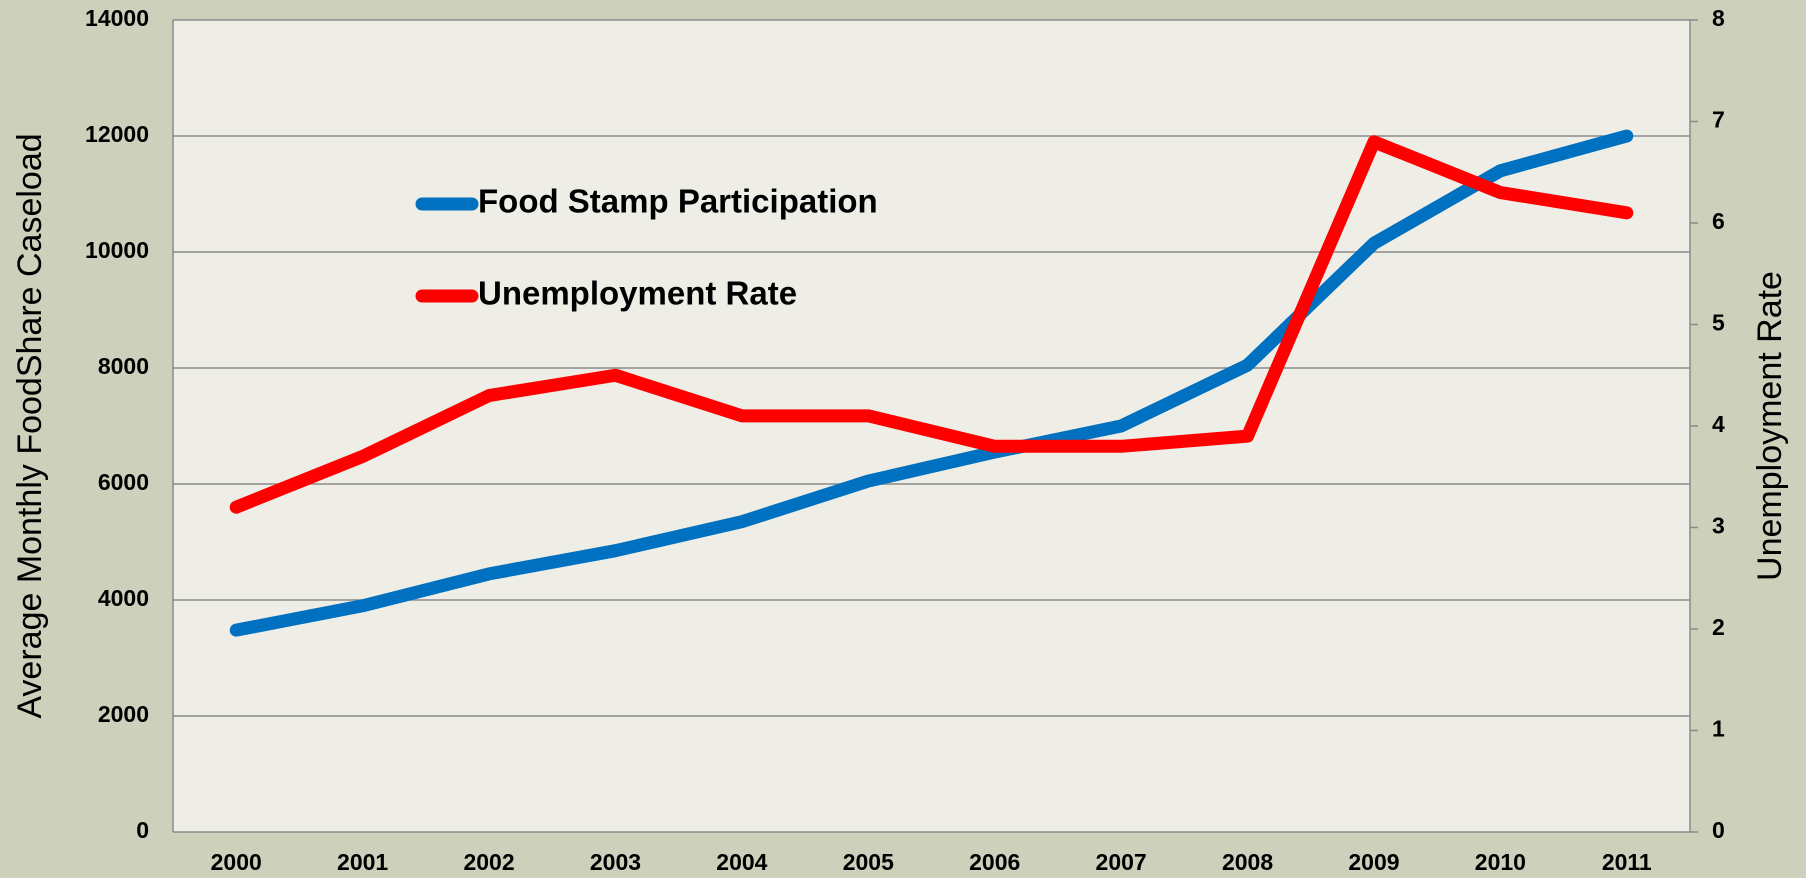 The width and height of the screenshot is (1806, 878). Describe the element at coordinates (678, 201) in the screenshot. I see `legend-label: Food Stamp Participation` at that location.